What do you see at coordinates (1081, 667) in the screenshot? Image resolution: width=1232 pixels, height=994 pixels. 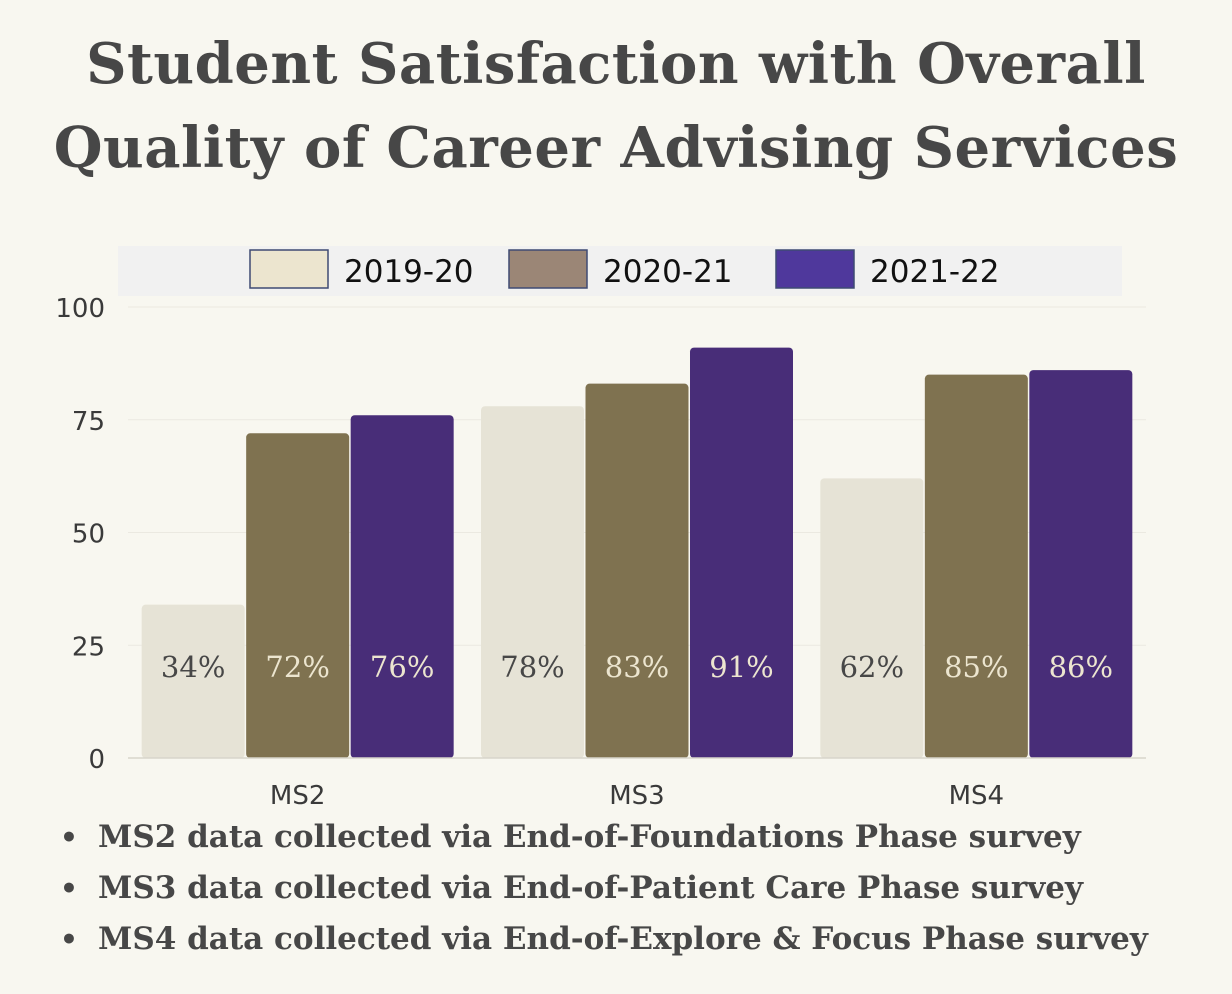 I see `data-label-ms4-2021-22: 86%` at bounding box center [1081, 667].